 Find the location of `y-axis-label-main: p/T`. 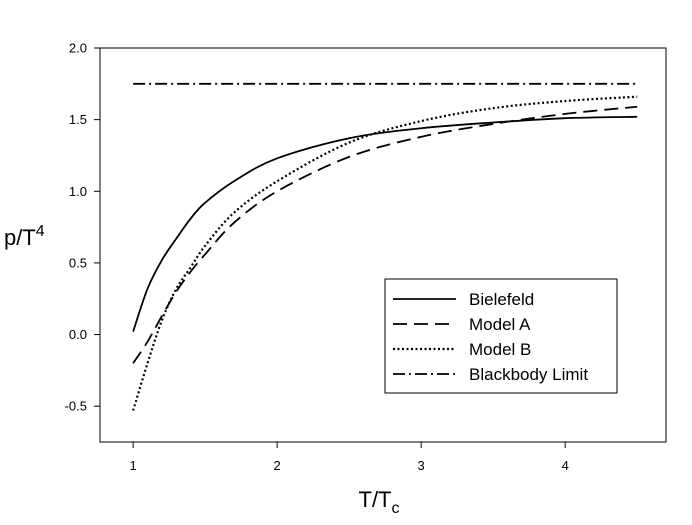

y-axis-label-main: p/T is located at coordinates (20, 237).